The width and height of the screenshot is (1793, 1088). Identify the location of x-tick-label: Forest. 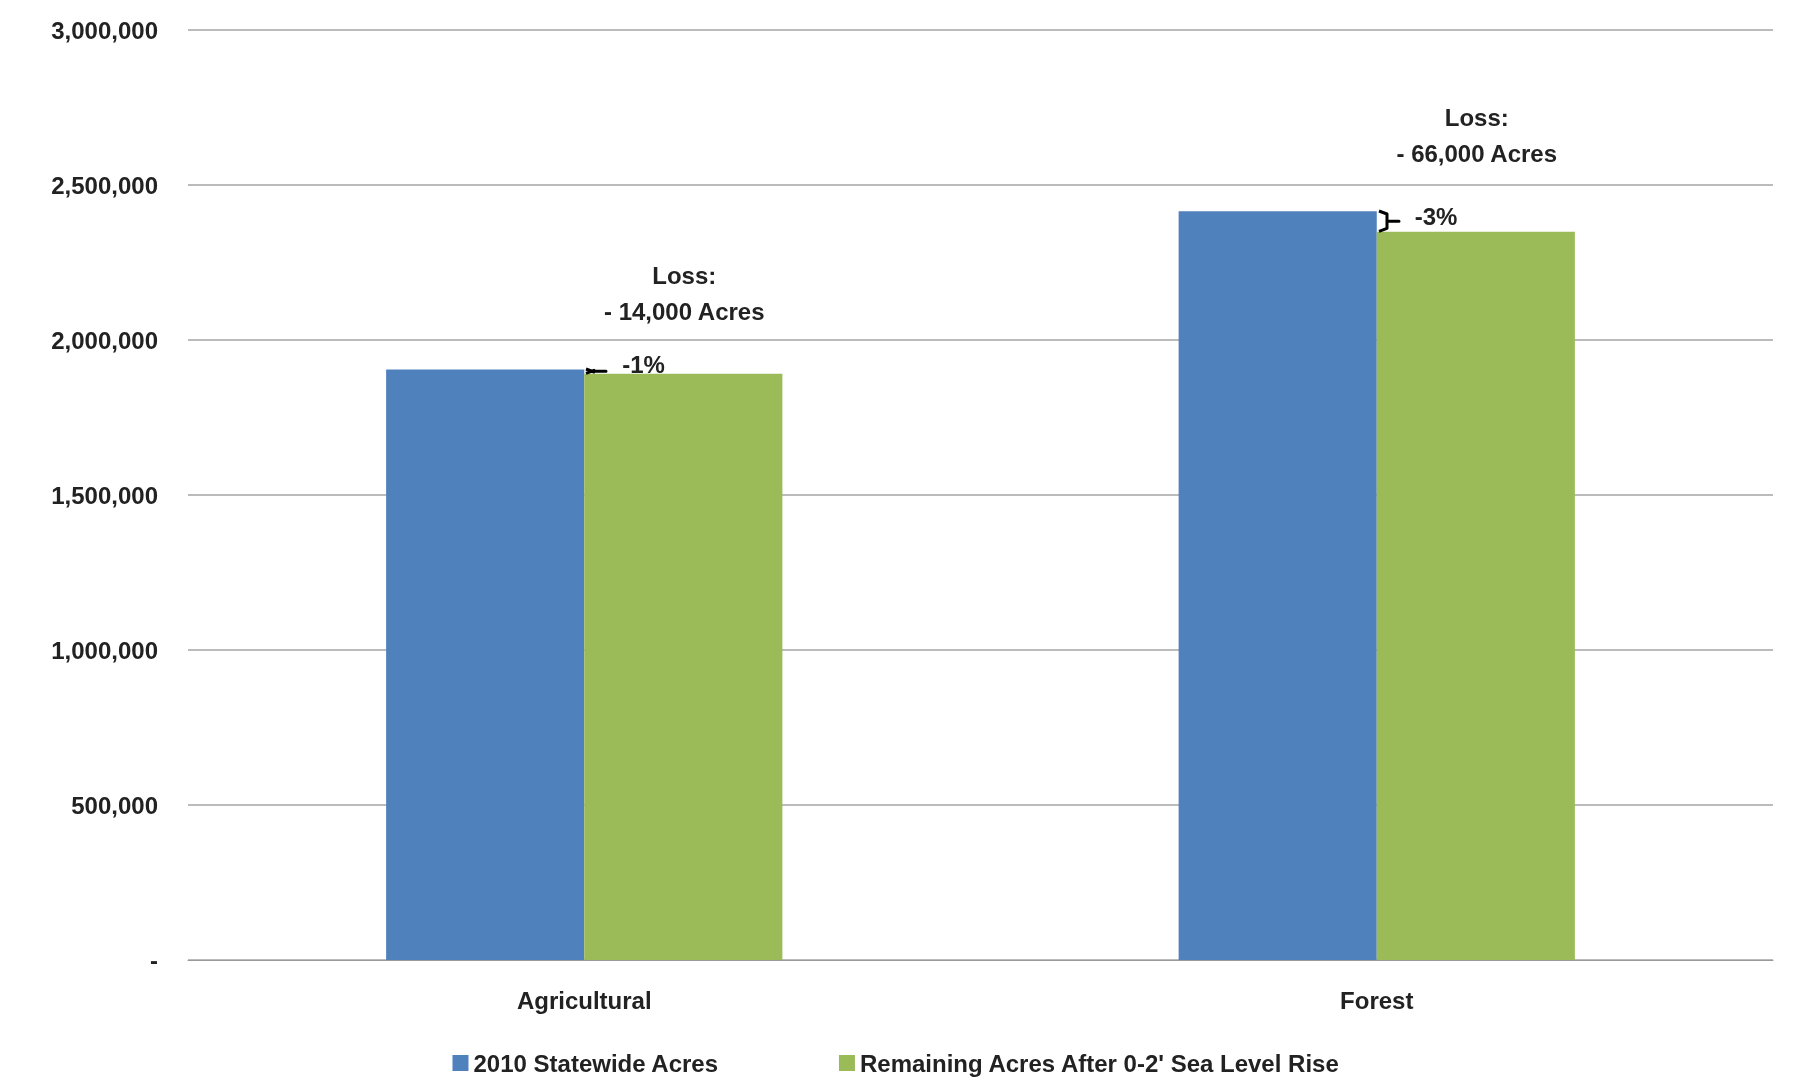
(1377, 1000).